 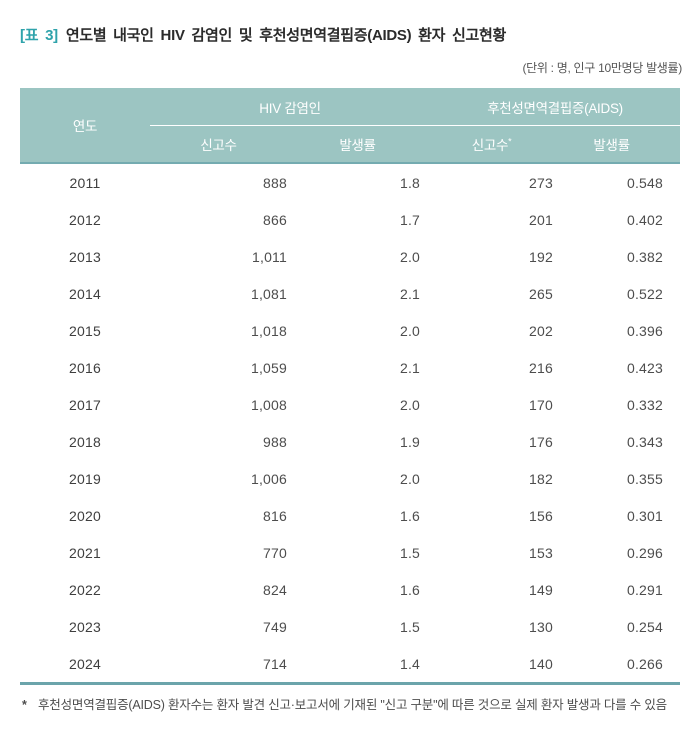 What do you see at coordinates (645, 330) in the screenshot?
I see `aids-rate-cell: 0.396` at bounding box center [645, 330].